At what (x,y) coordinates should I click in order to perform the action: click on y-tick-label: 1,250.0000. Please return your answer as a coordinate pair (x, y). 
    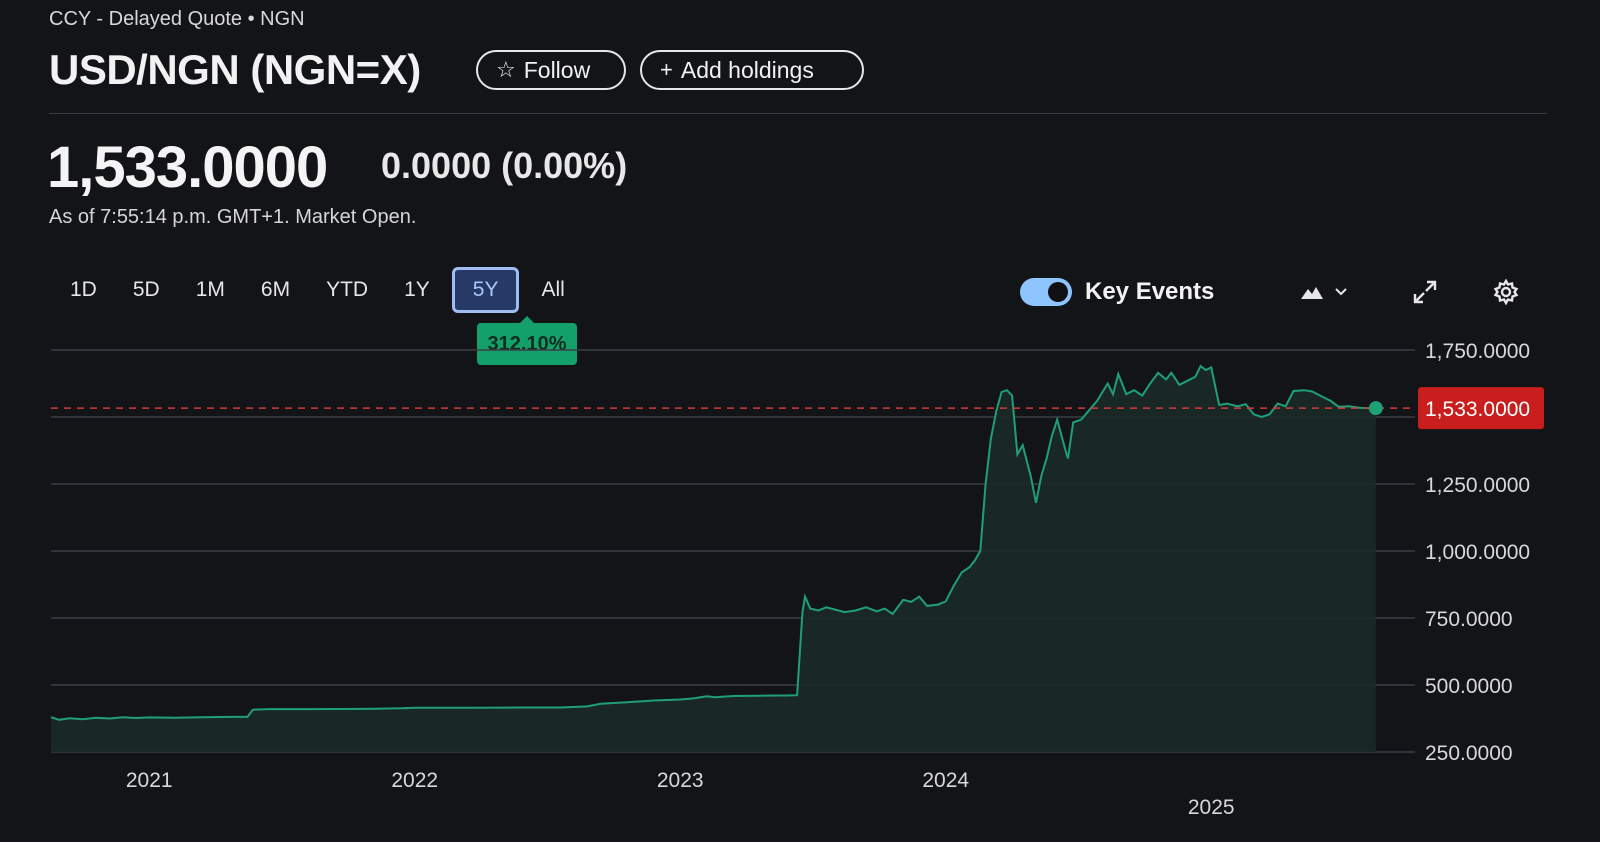
    Looking at the image, I should click on (1477, 485).